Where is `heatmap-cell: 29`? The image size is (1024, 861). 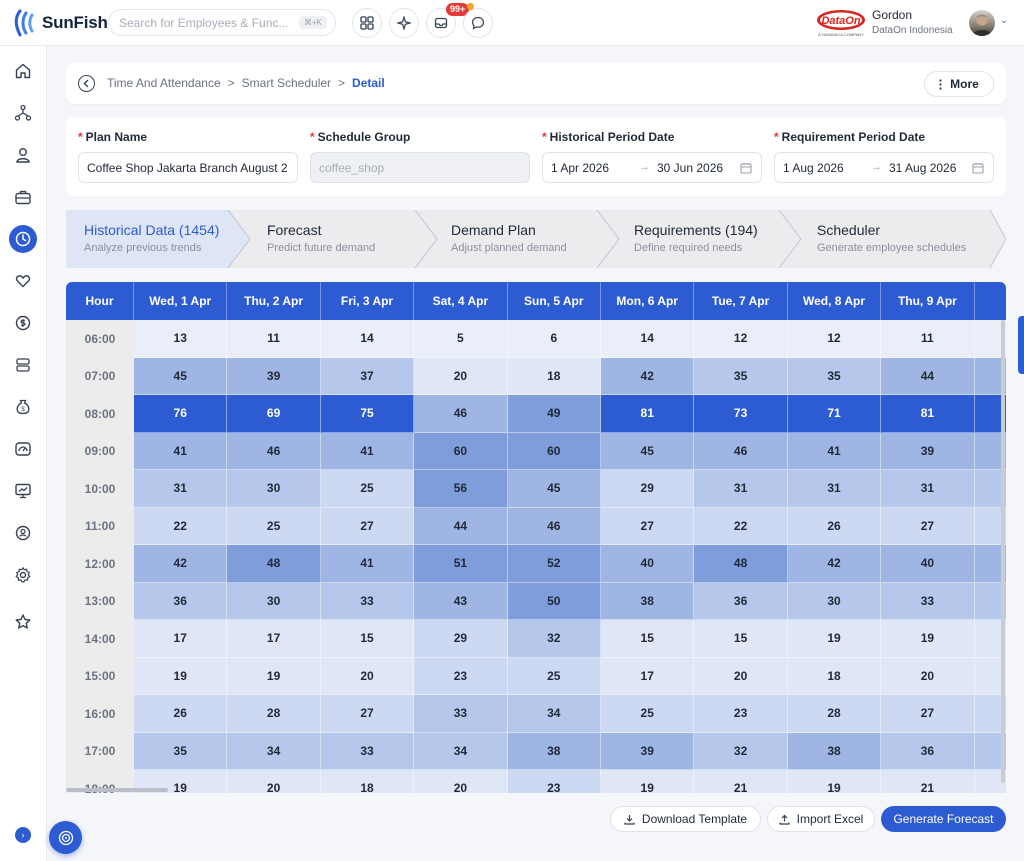
heatmap-cell: 29 is located at coordinates (648, 489).